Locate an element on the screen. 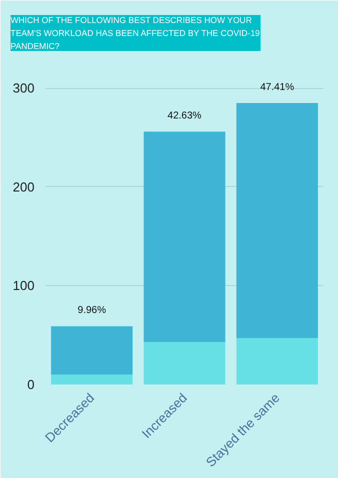 The image size is (338, 478). annotation: 9.96% is located at coordinates (92, 310).